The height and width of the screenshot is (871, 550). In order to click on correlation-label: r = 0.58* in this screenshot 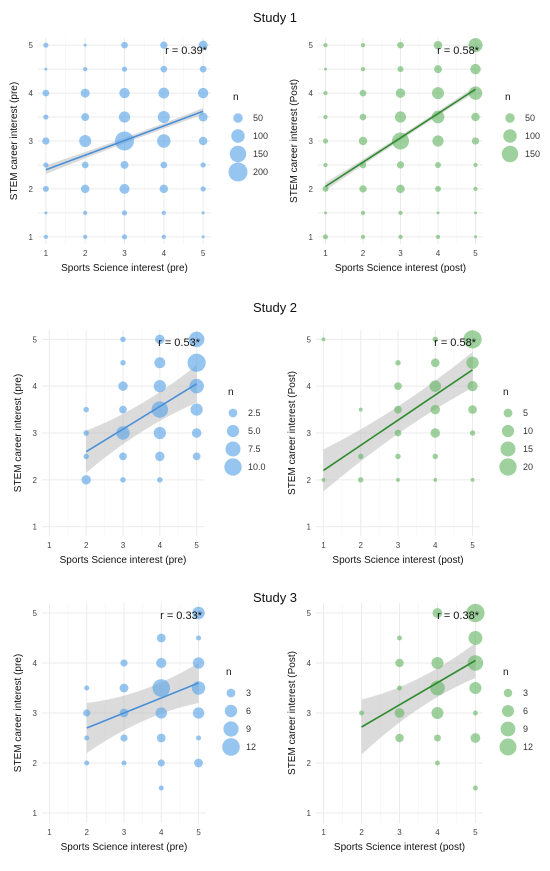, I will do `click(458, 51)`.